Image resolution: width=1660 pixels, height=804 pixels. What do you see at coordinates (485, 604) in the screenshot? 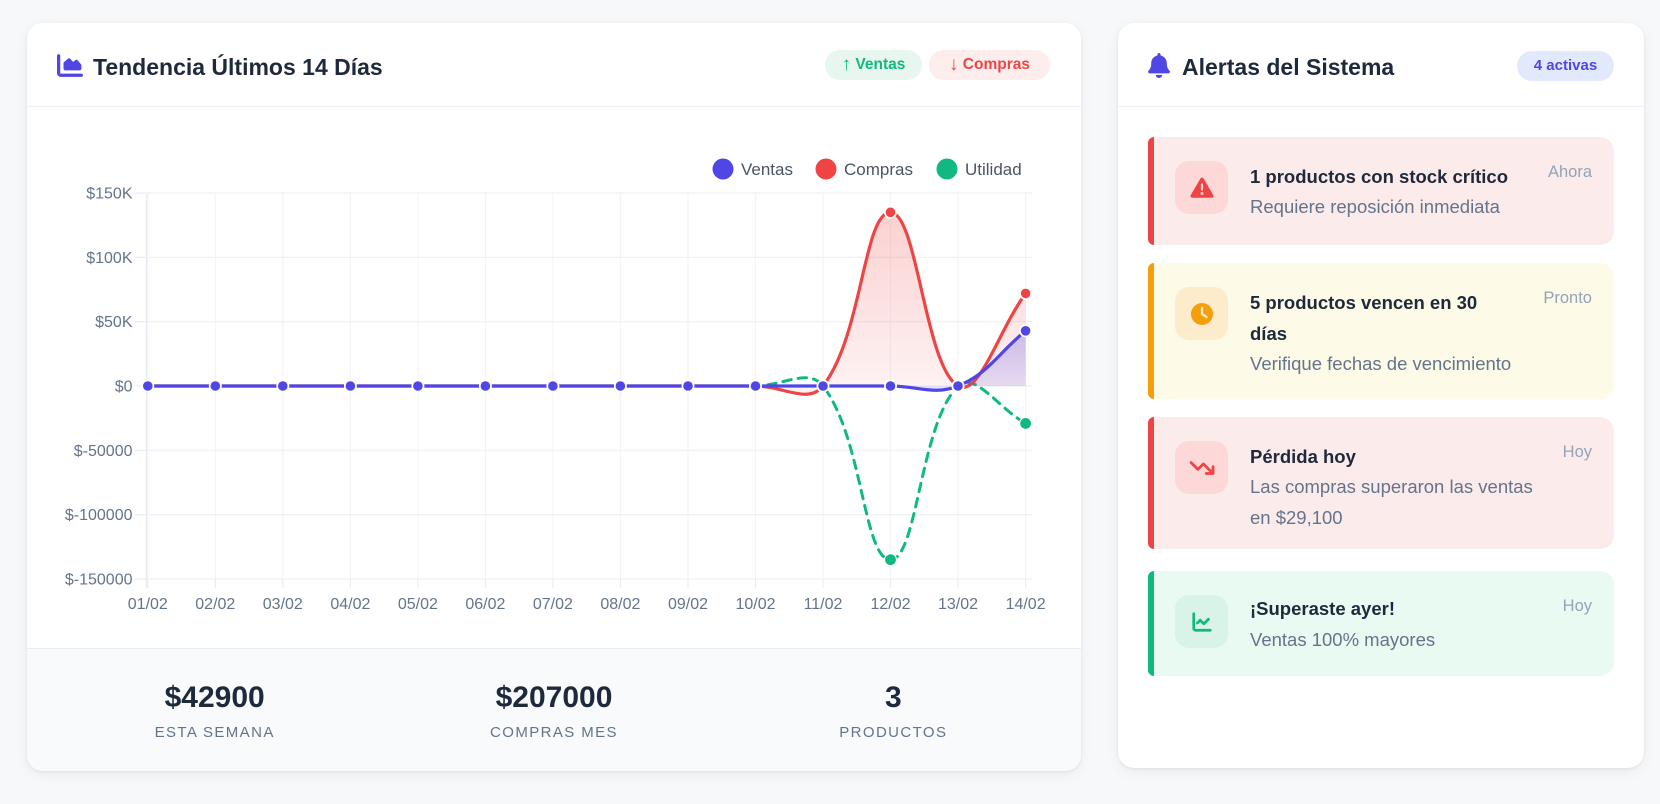
I see `svg-text: 06/02` at bounding box center [485, 604].